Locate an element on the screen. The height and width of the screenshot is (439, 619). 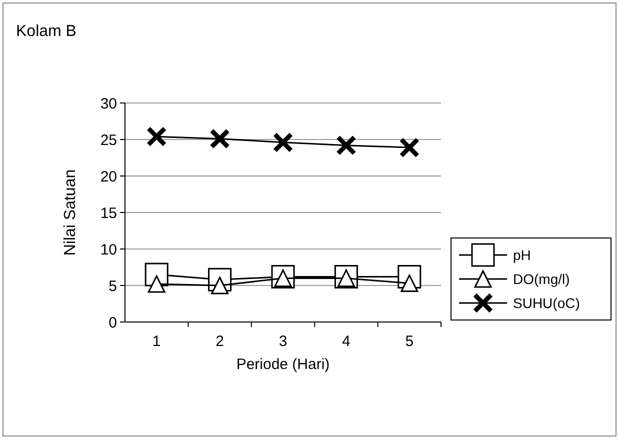
y-axis-title: Nilai Satuan is located at coordinates (70, 212).